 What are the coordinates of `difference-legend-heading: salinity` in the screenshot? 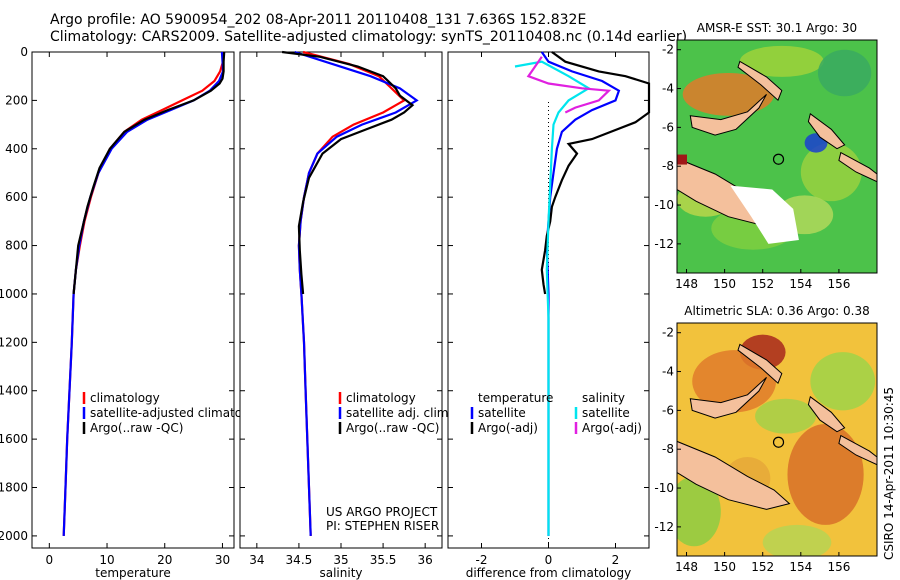 It's located at (603, 398).